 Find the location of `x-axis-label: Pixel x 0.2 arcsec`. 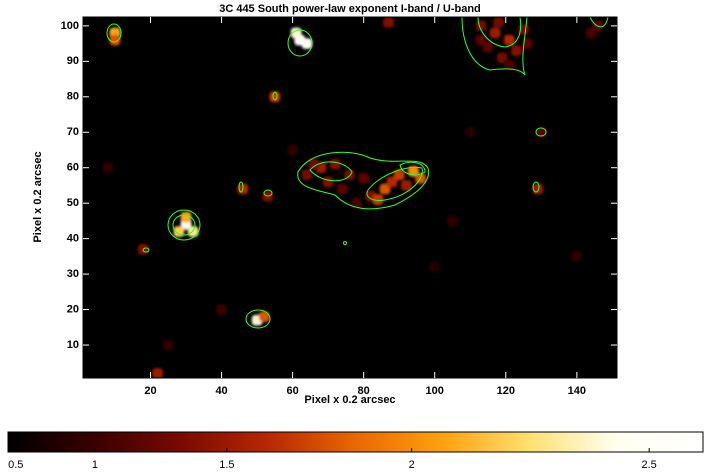

x-axis-label: Pixel x 0.2 arcsec is located at coordinates (349, 400).